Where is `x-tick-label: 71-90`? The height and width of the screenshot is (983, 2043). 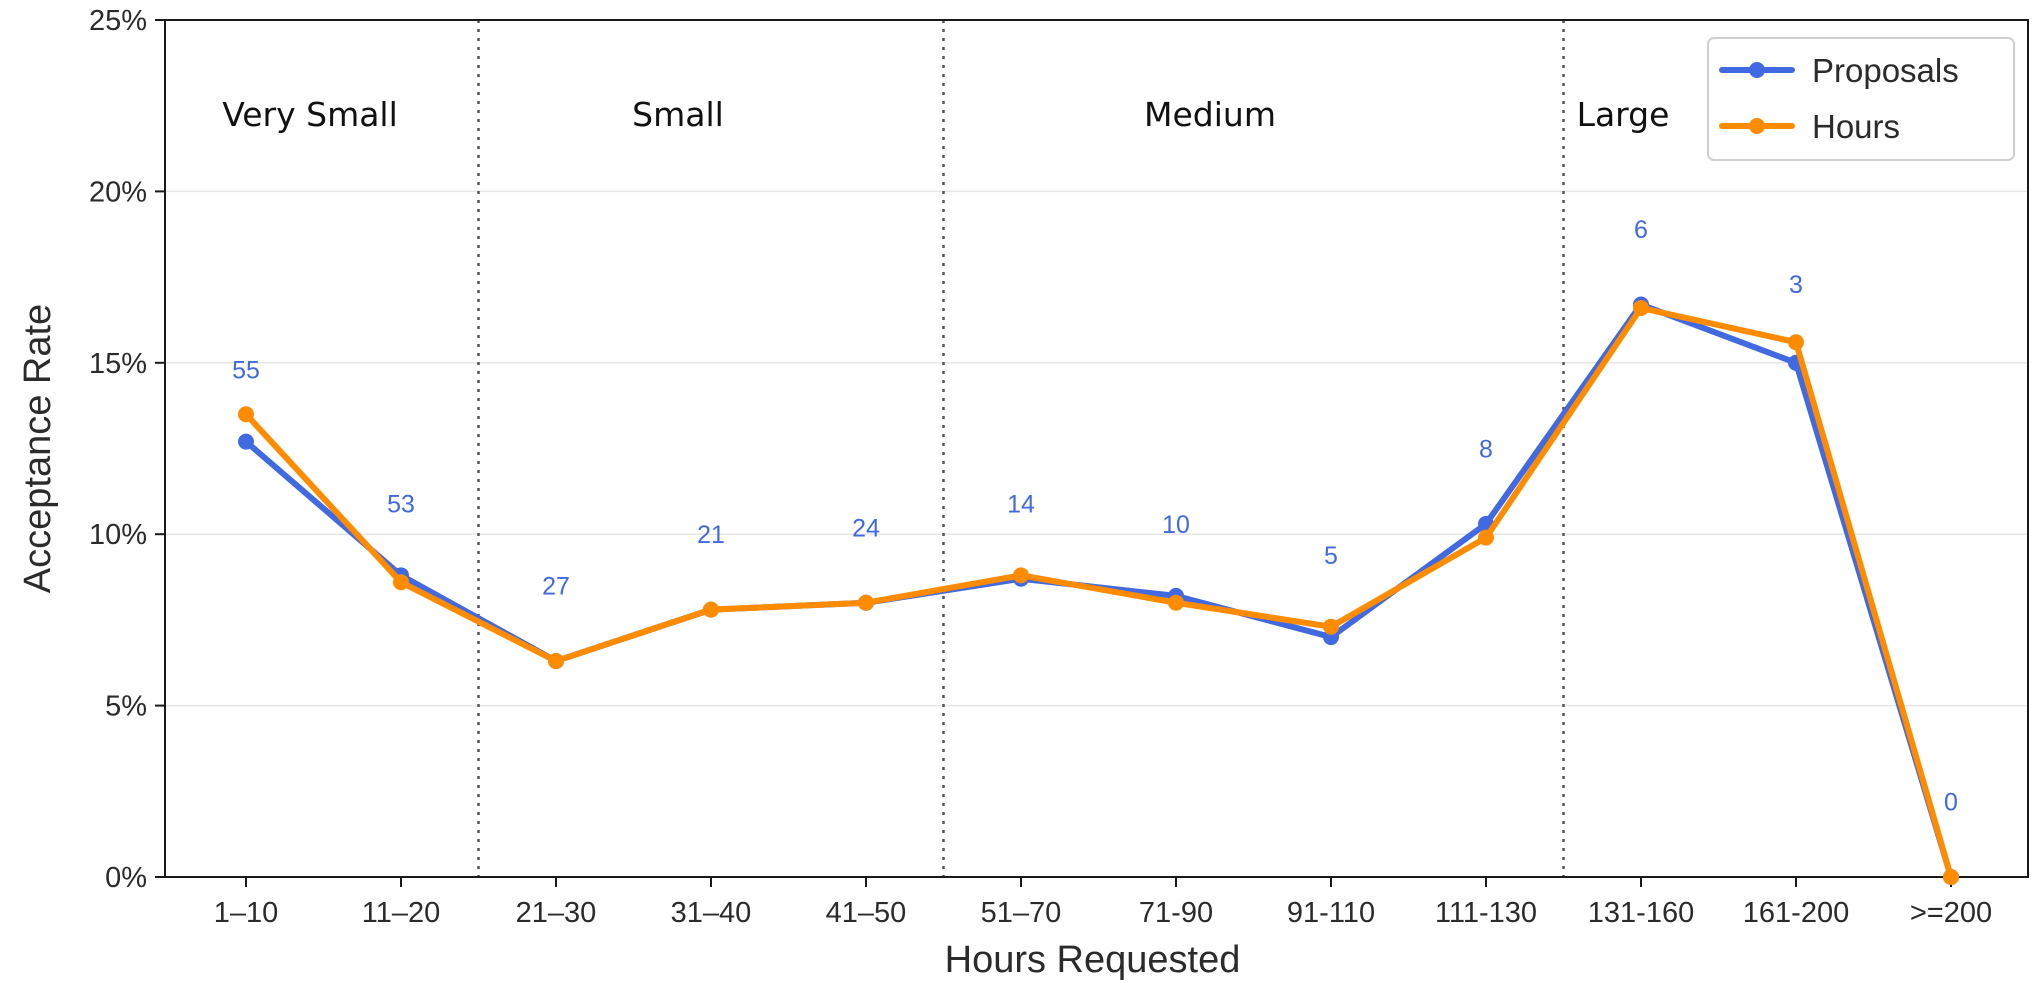
x-tick-label: 71-90 is located at coordinates (1176, 913).